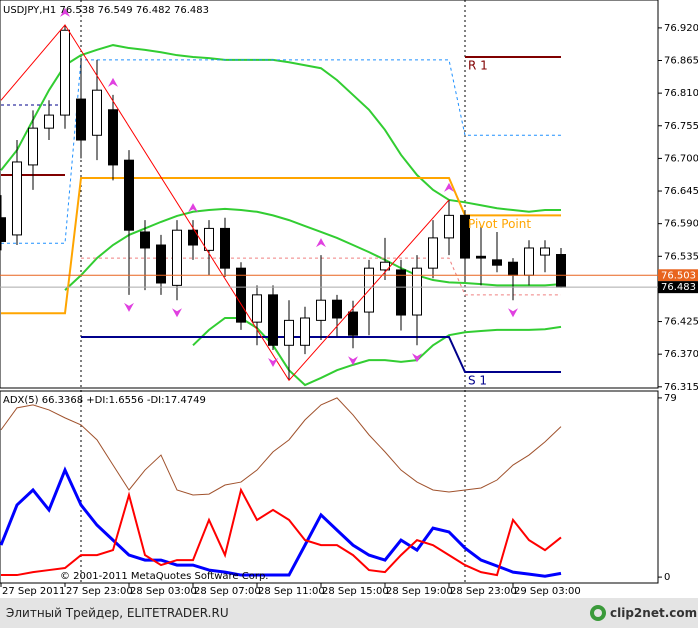  Describe the element at coordinates (598, 613) in the screenshot. I see `logo-icon` at that location.